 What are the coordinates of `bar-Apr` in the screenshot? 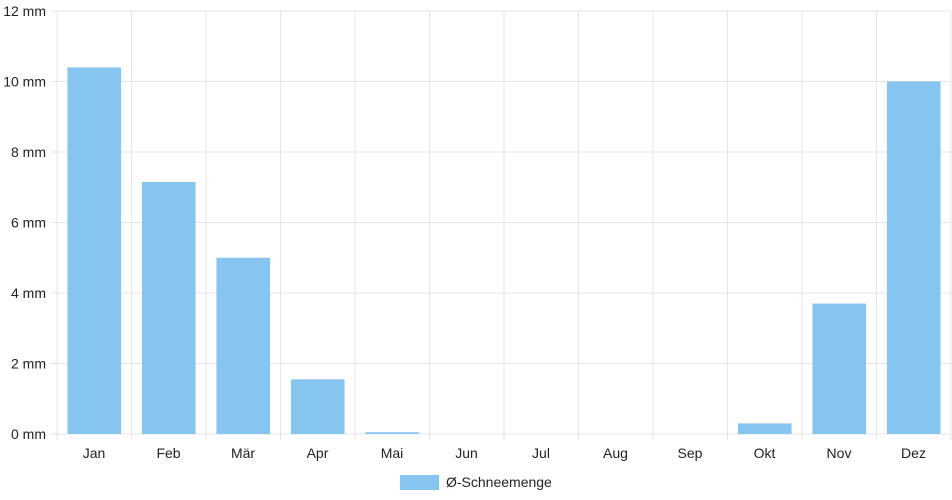 It's located at (317, 406).